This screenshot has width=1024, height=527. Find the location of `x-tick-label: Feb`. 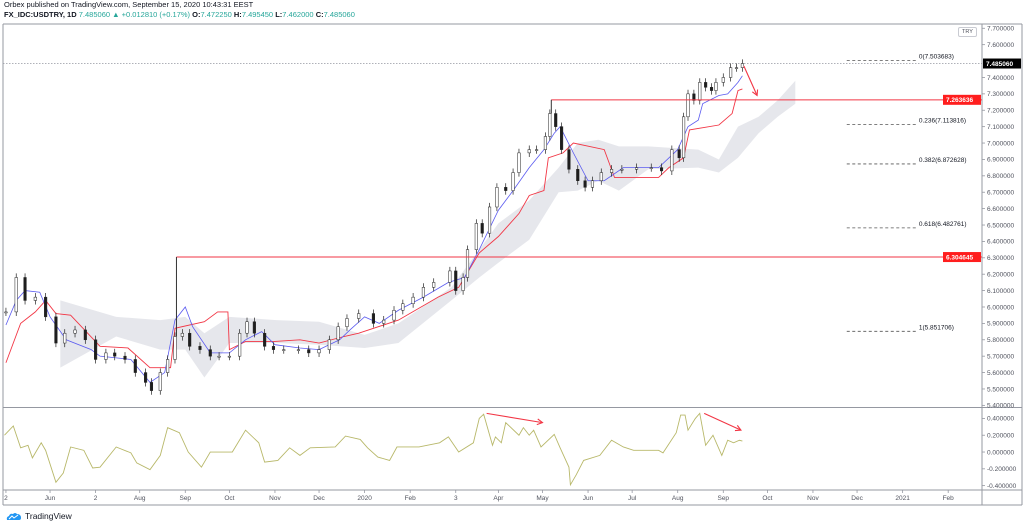

x-tick-label: Feb is located at coordinates (949, 498).